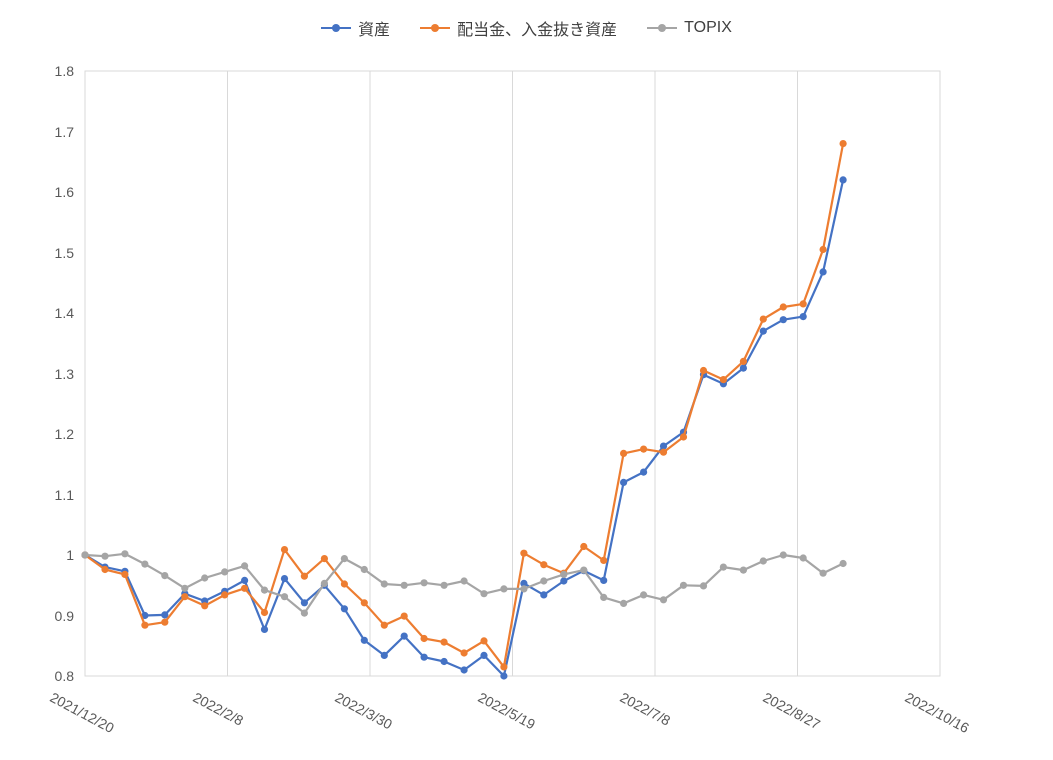 This screenshot has width=1053, height=760. Describe the element at coordinates (689, 28) in the screenshot. I see `legend-item-topix: TOPIX` at that location.